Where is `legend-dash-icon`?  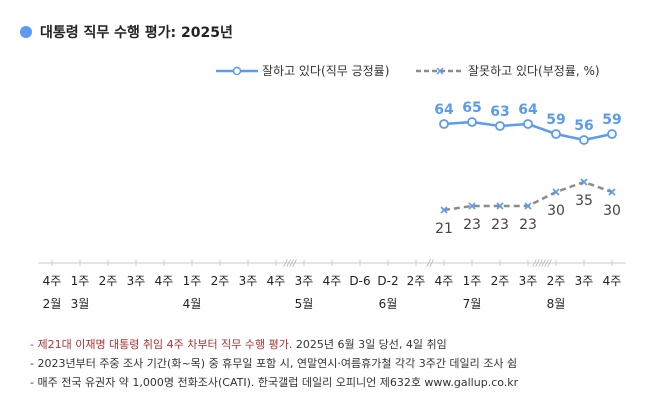 legend-dash-icon is located at coordinates (440, 70).